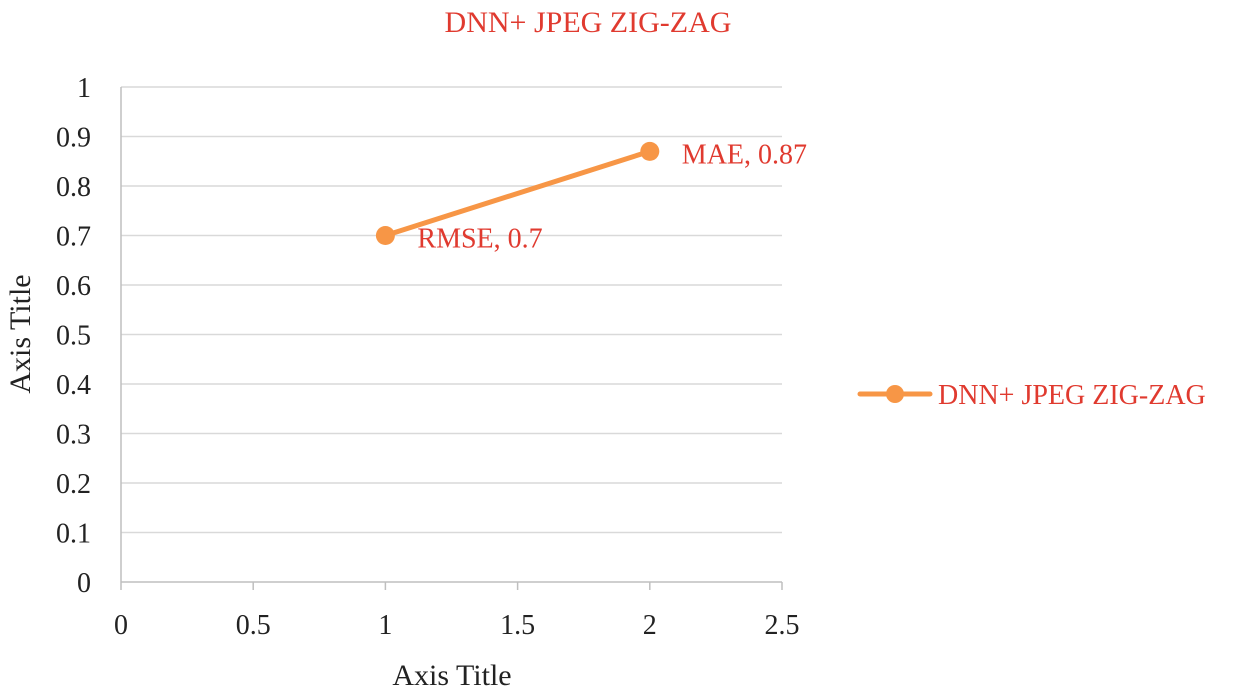 The width and height of the screenshot is (1251, 695). Describe the element at coordinates (73, 138) in the screenshot. I see `y-tick-label: 0.9` at that location.